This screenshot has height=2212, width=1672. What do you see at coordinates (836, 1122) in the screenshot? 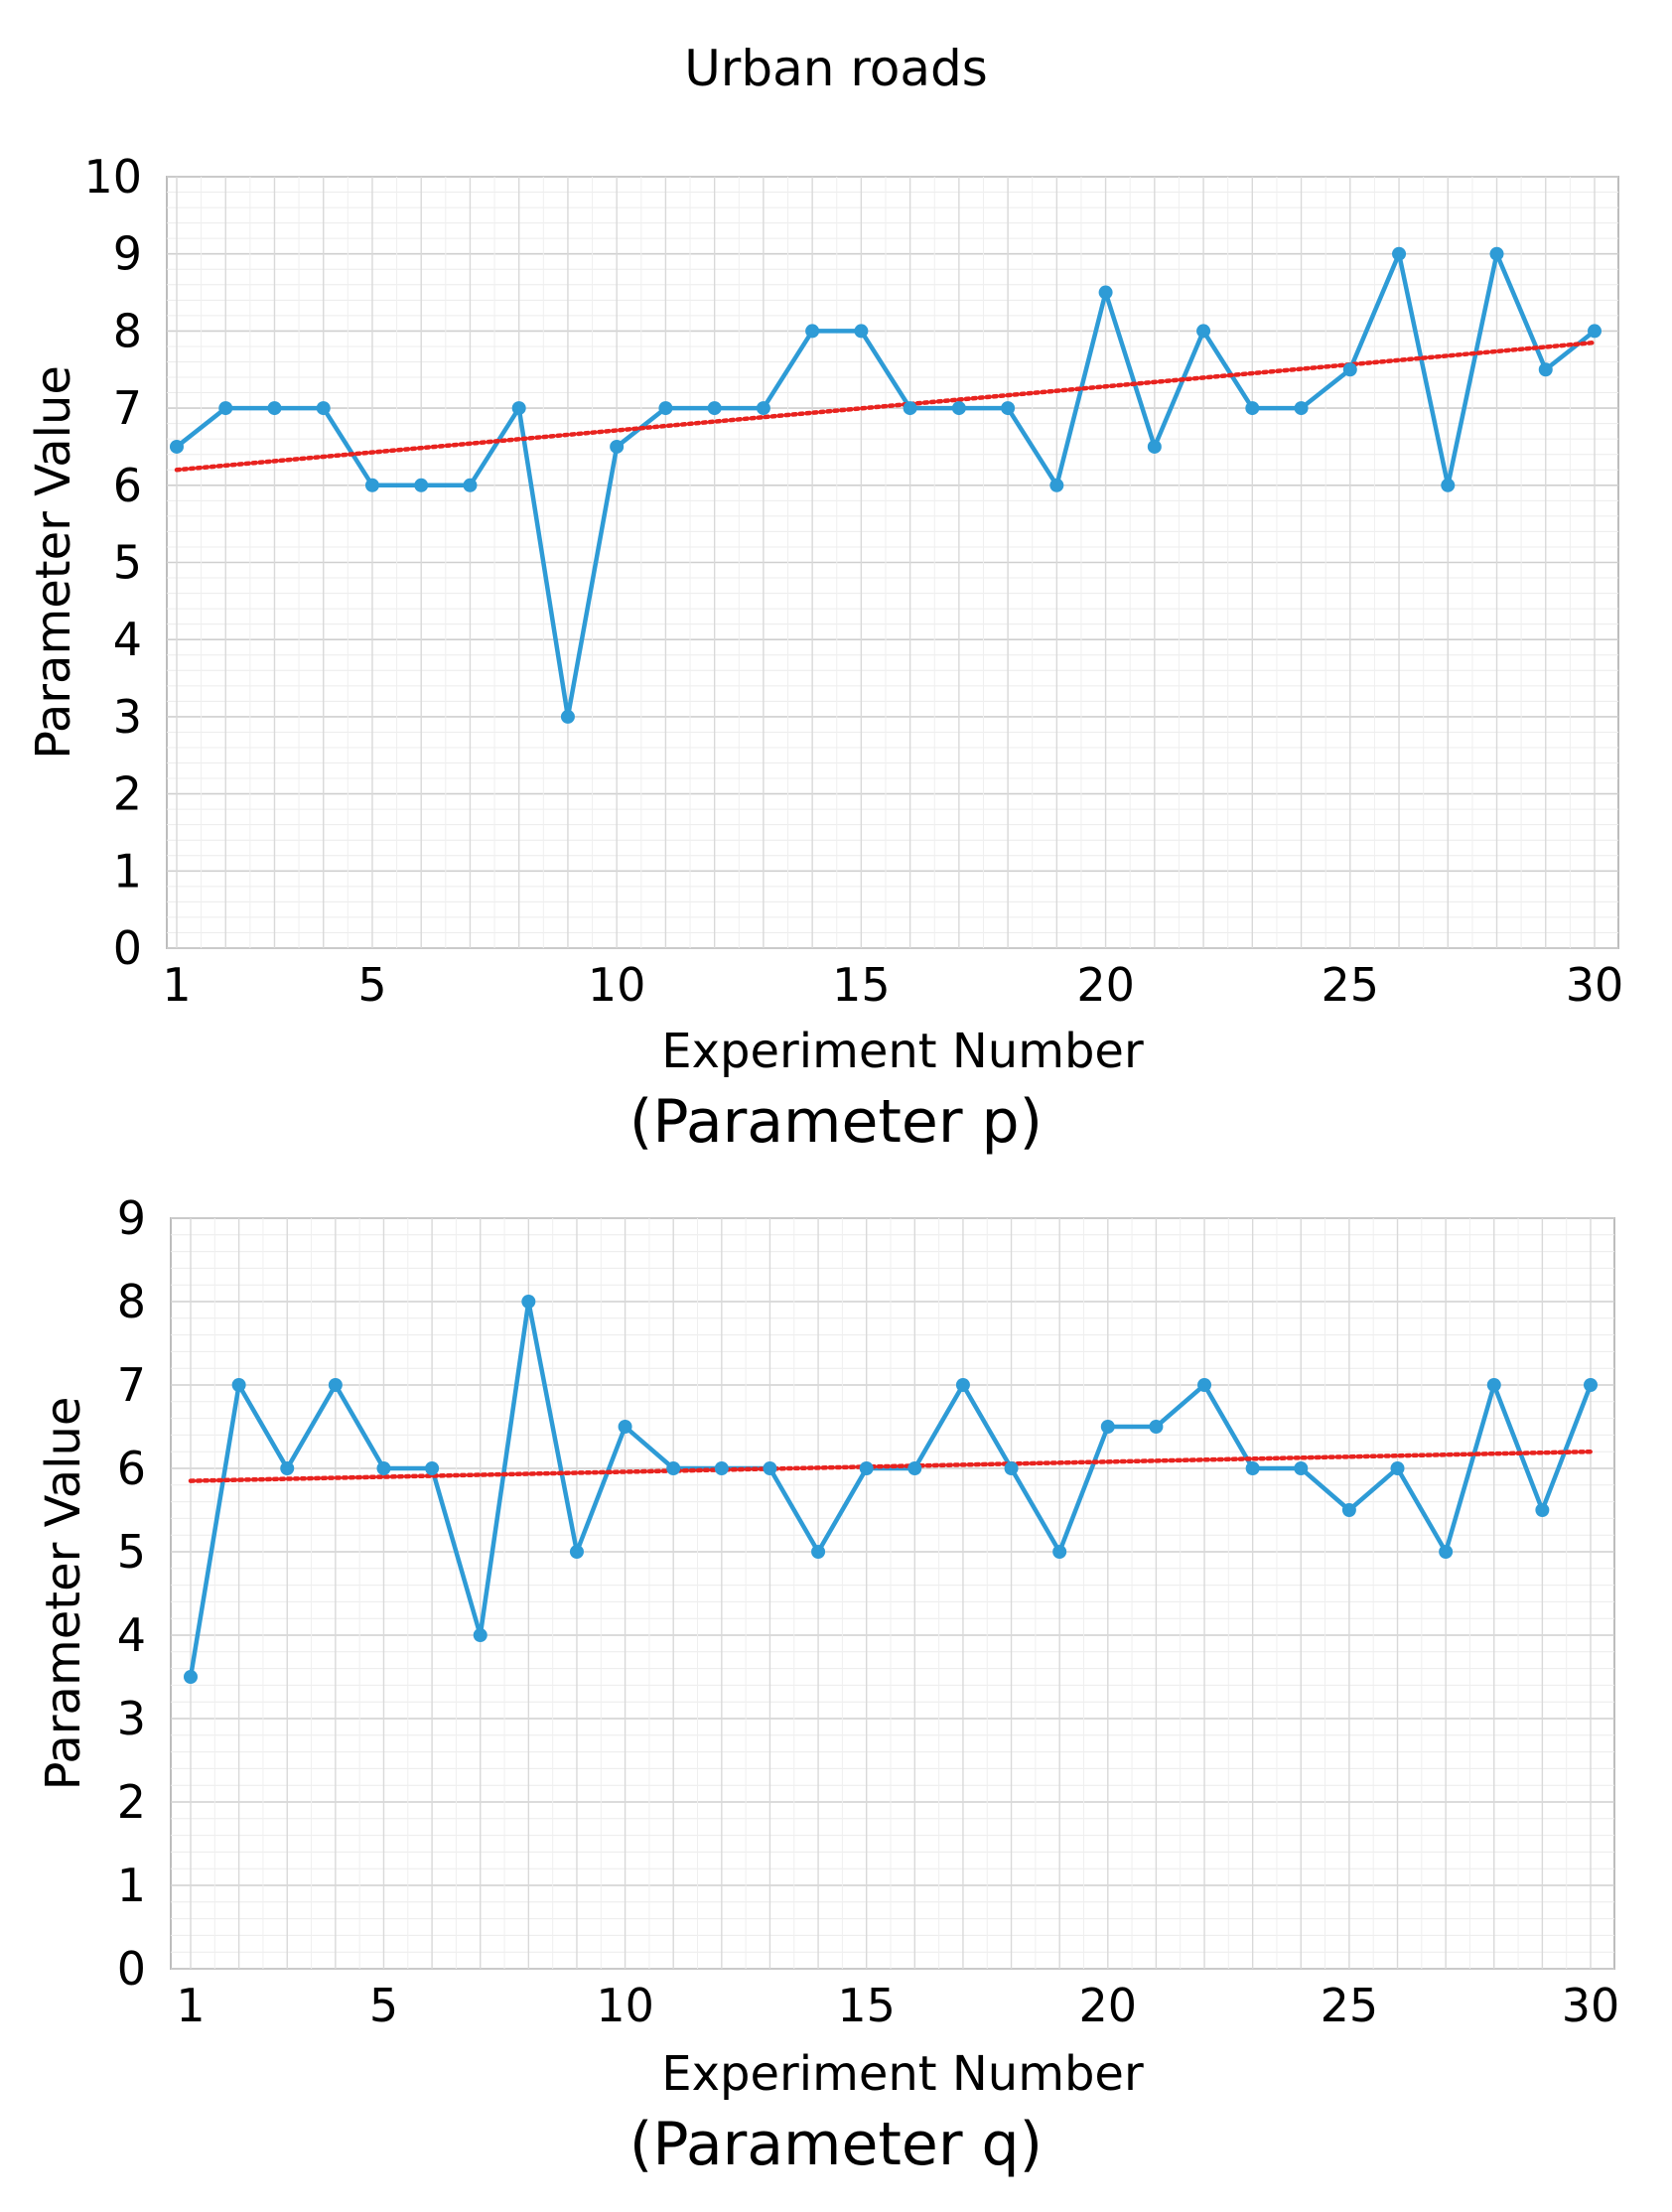
I see `caption-parameter-p: (Parameter p)` at bounding box center [836, 1122].